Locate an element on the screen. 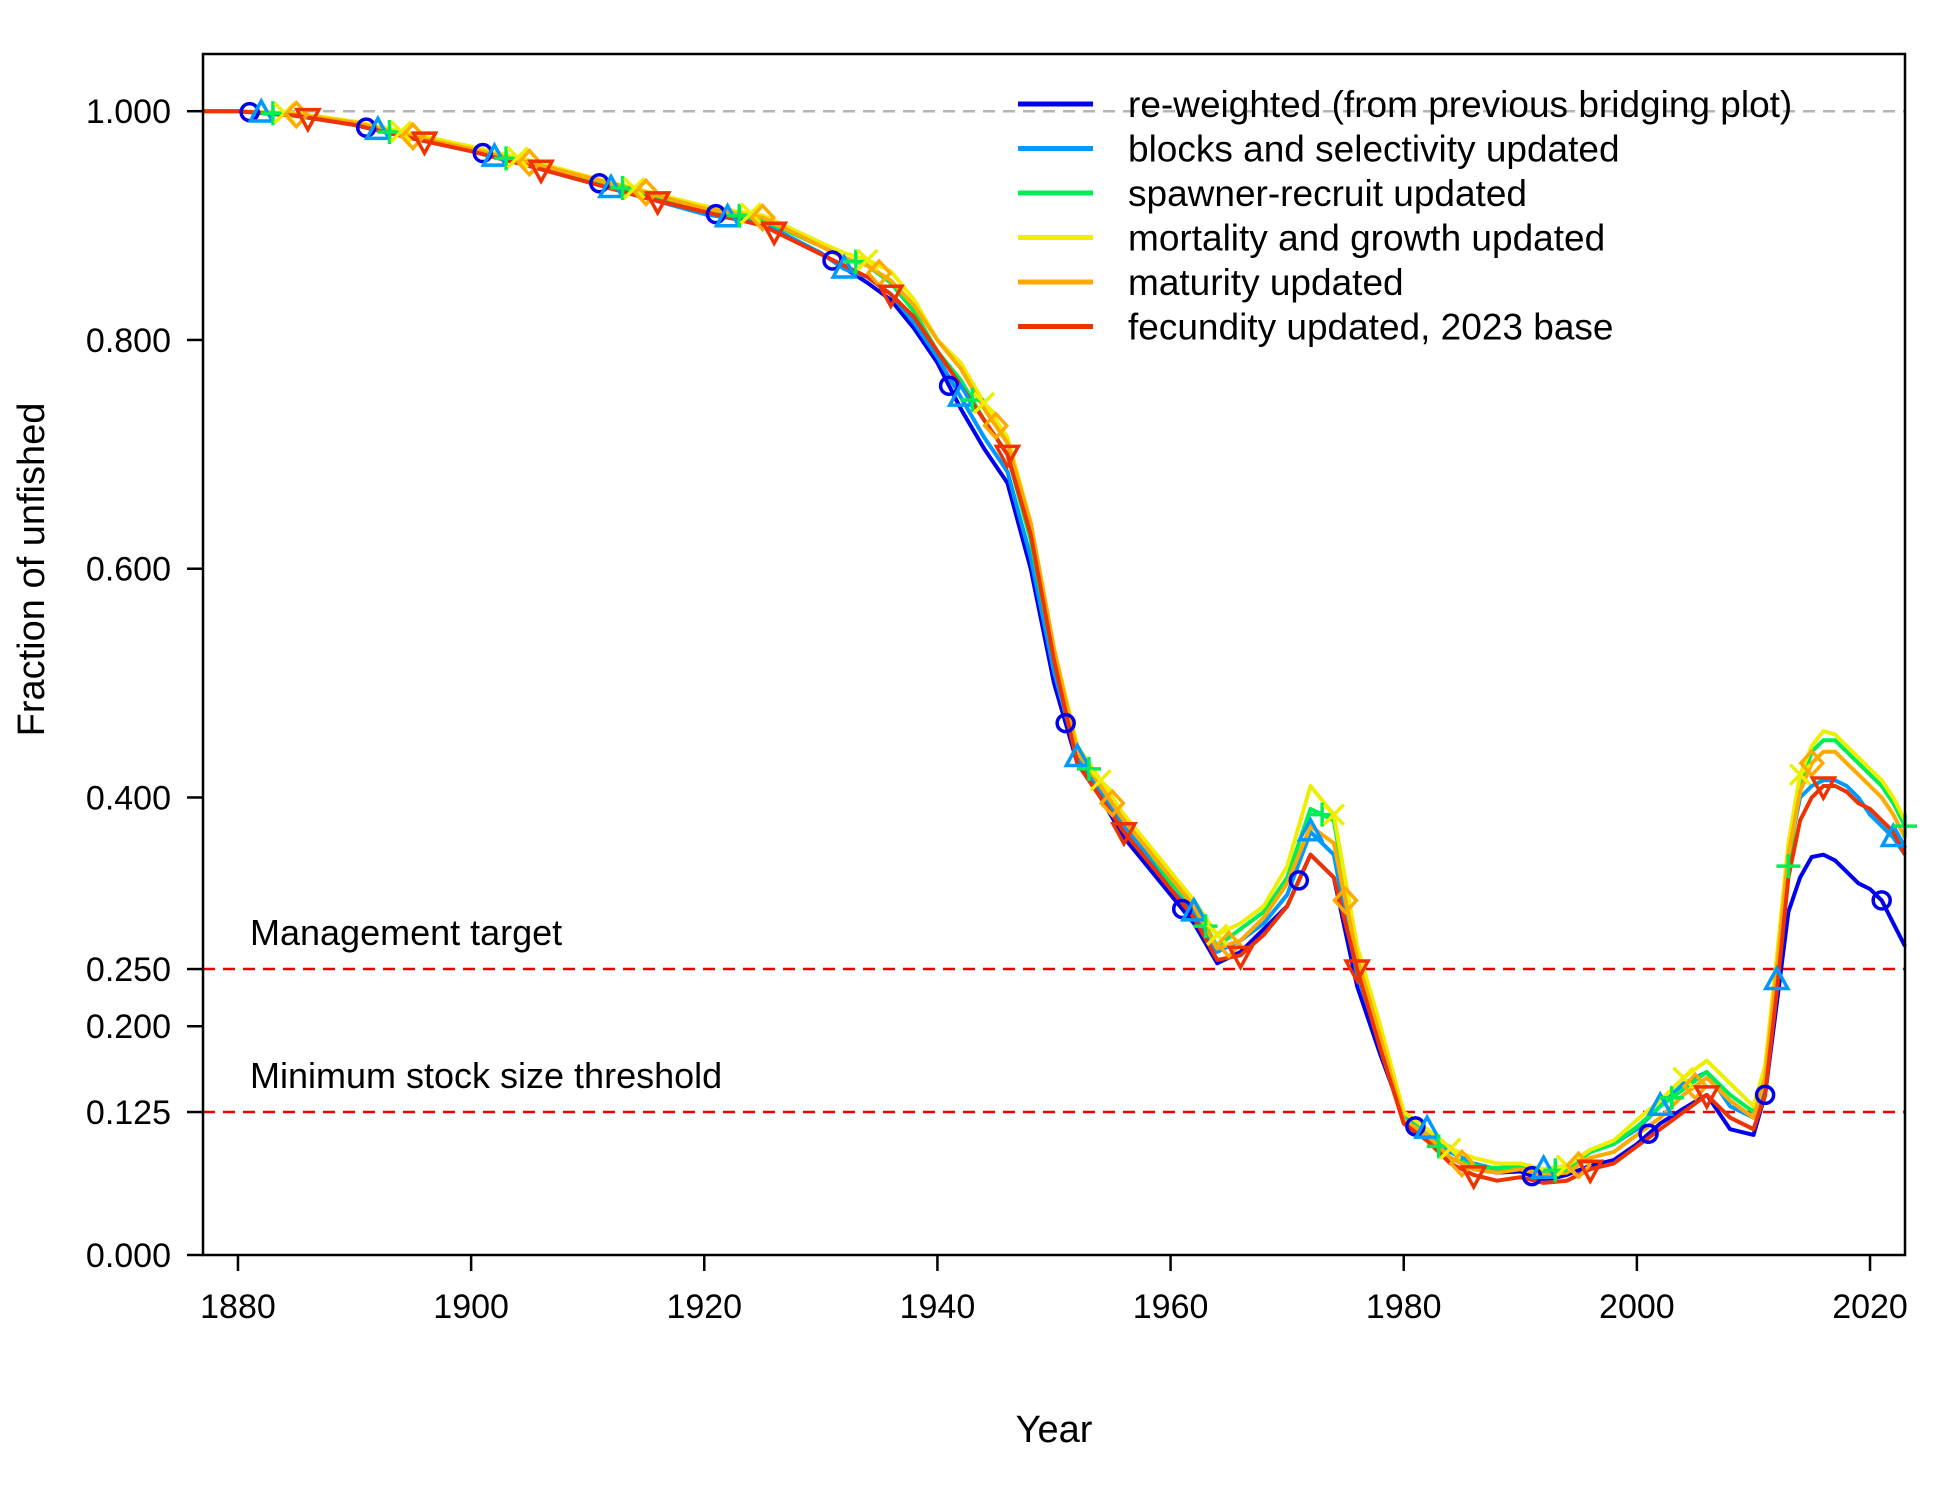  y-axis-title: Fraction of unfished is located at coordinates (32, 570).